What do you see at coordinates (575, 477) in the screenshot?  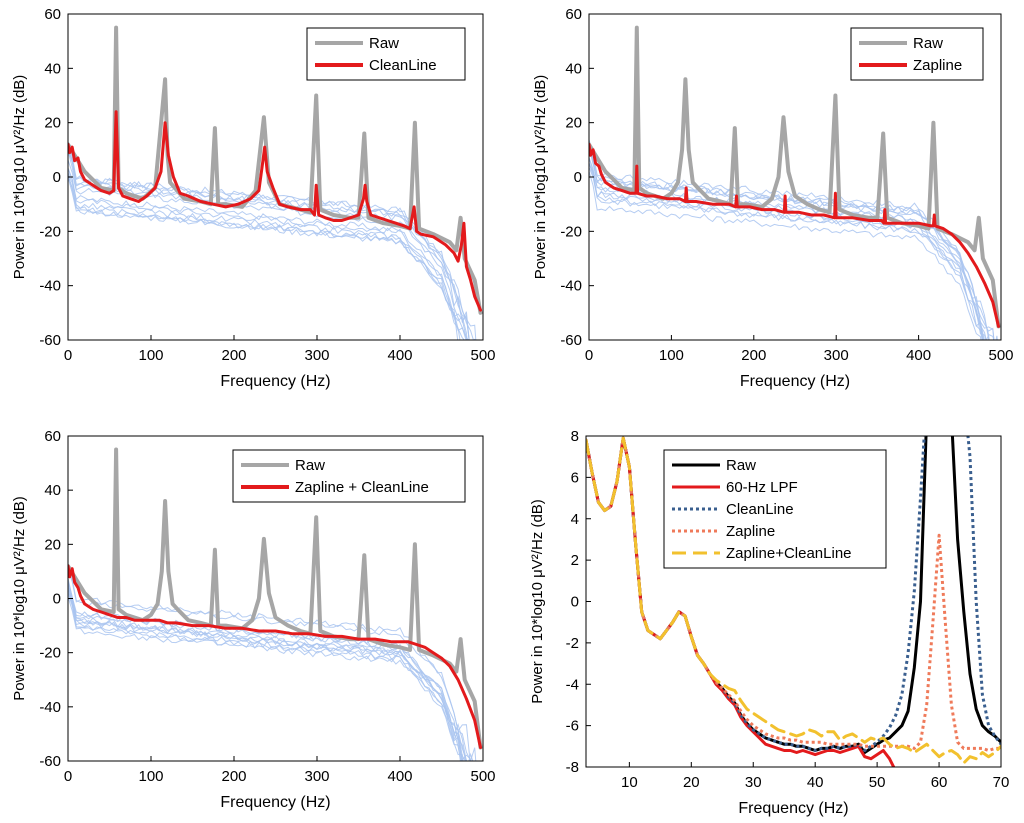 I see `y-tick-label: 6` at bounding box center [575, 477].